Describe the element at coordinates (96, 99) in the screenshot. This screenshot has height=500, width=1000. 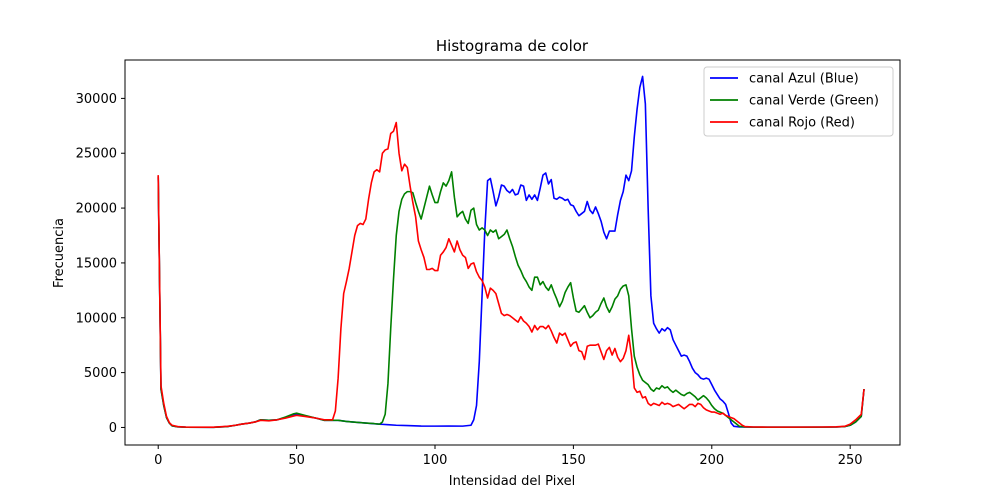
I see `y-tick-label: 30000` at that location.